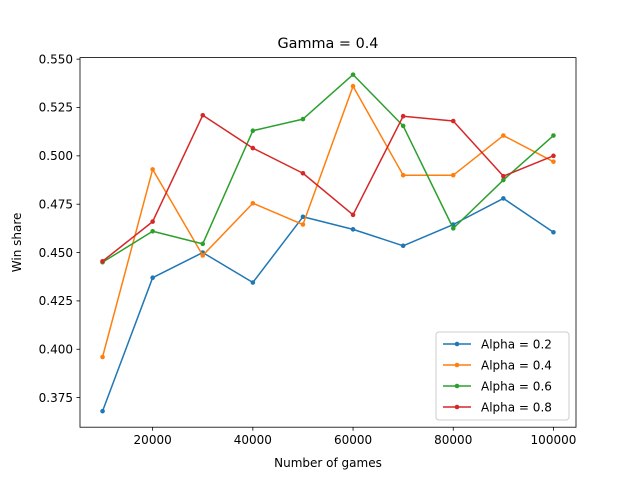 This screenshot has height=480, width=640. I want to click on y-tick-label: 0.500, so click(56, 156).